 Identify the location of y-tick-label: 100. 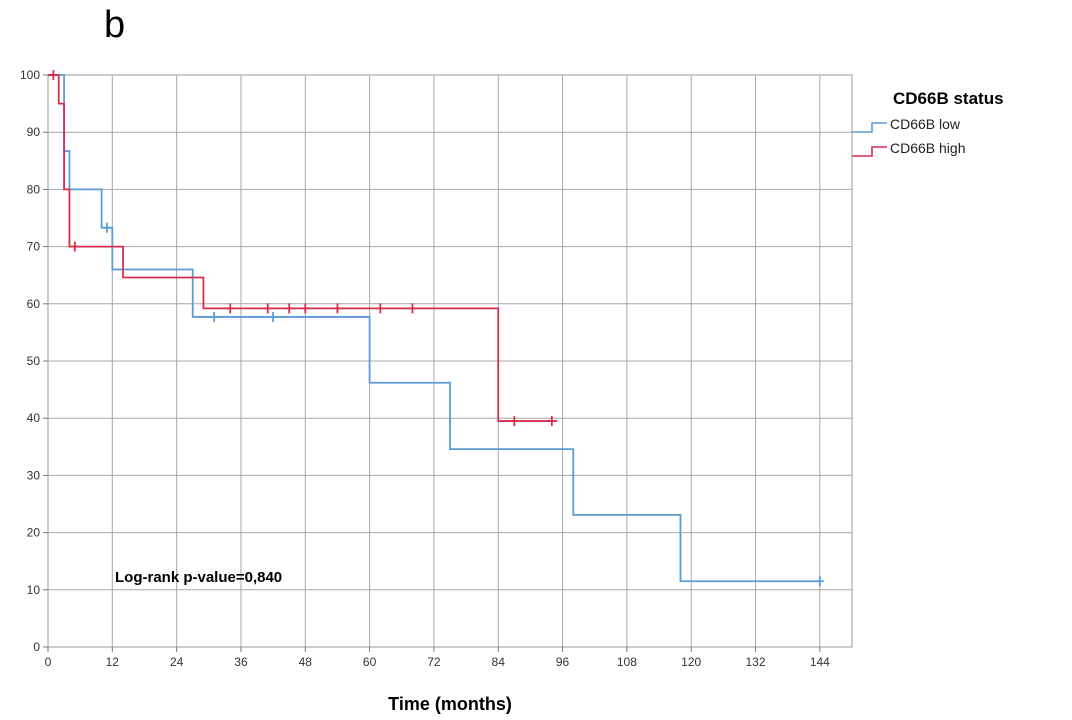
(30, 75).